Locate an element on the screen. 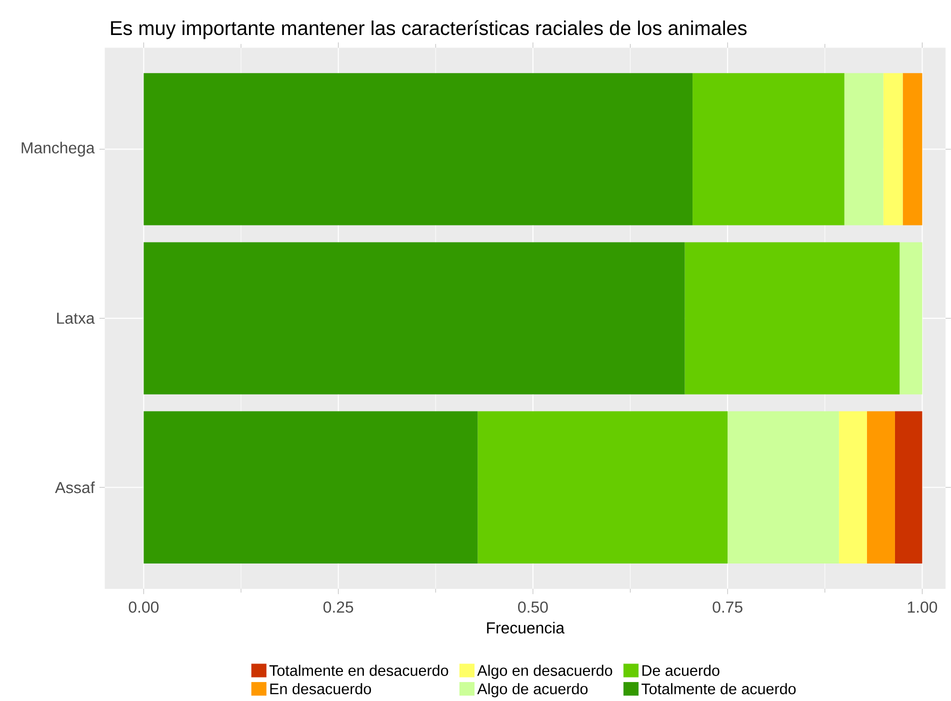  x-tick-label: 1.00 is located at coordinates (923, 607).